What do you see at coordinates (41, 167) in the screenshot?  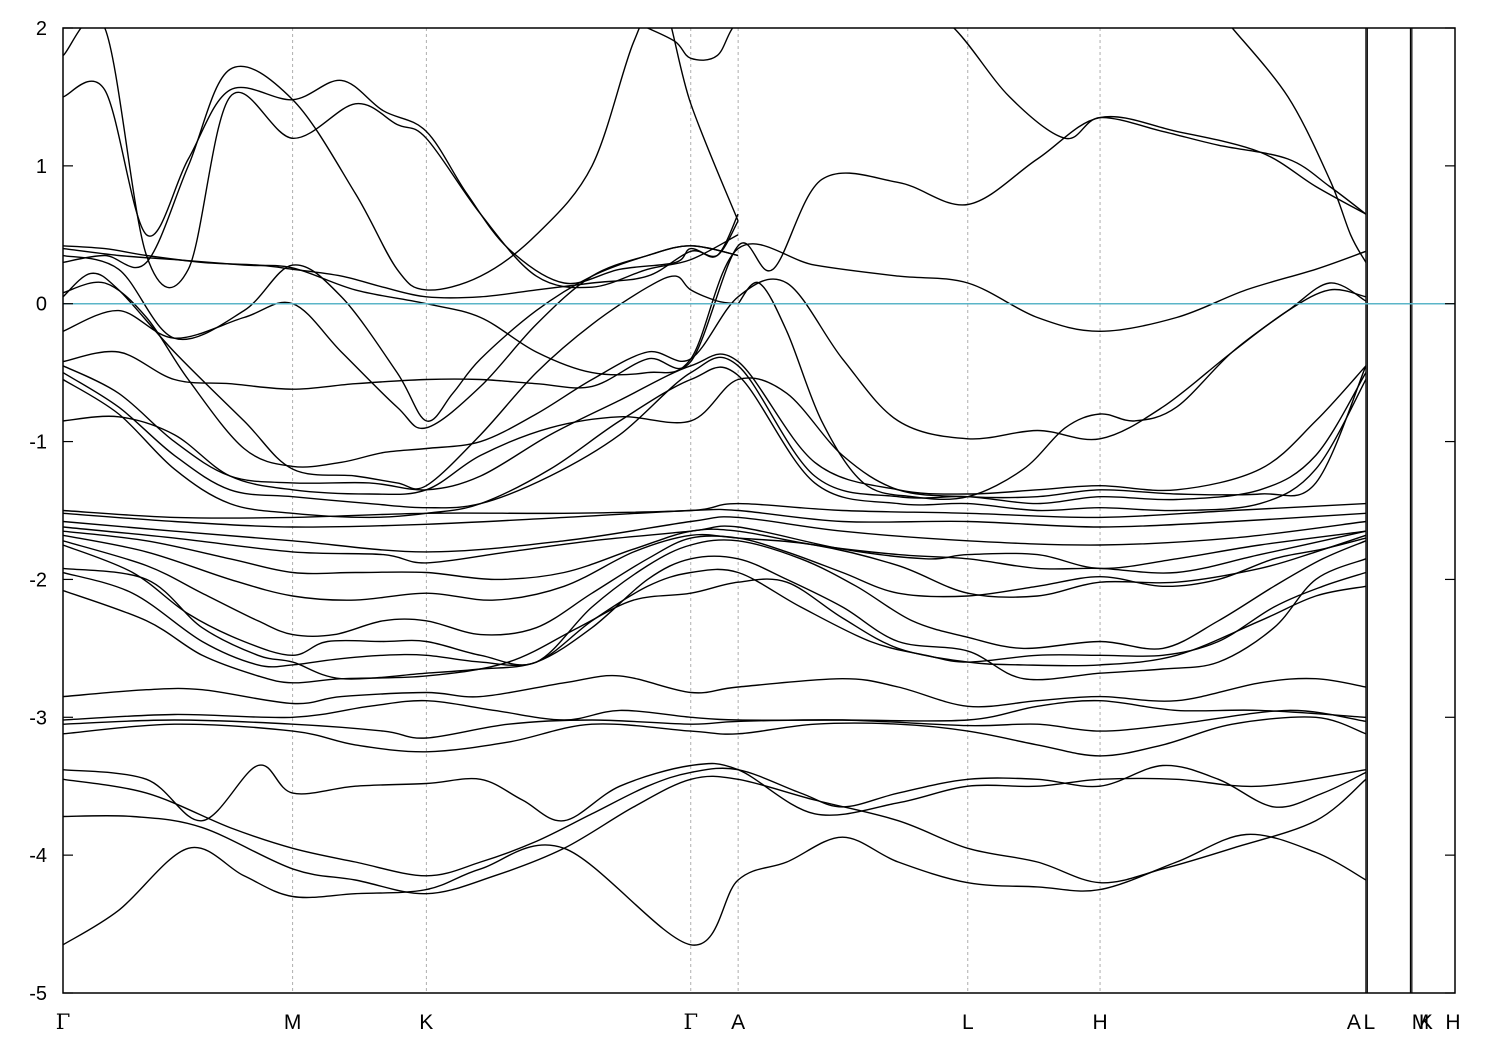 I see `y-tick-label: 1` at bounding box center [41, 167].